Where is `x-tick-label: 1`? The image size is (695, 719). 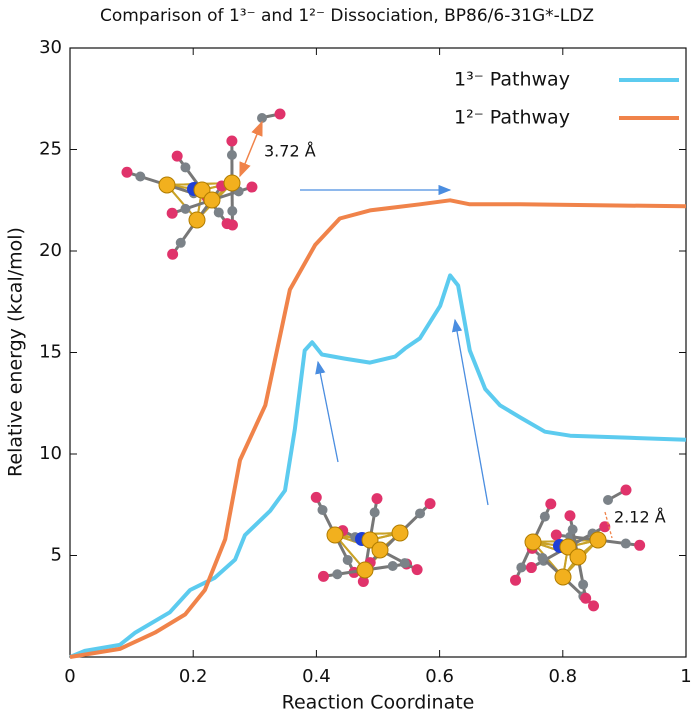 x-tick-label: 1 is located at coordinates (685, 676).